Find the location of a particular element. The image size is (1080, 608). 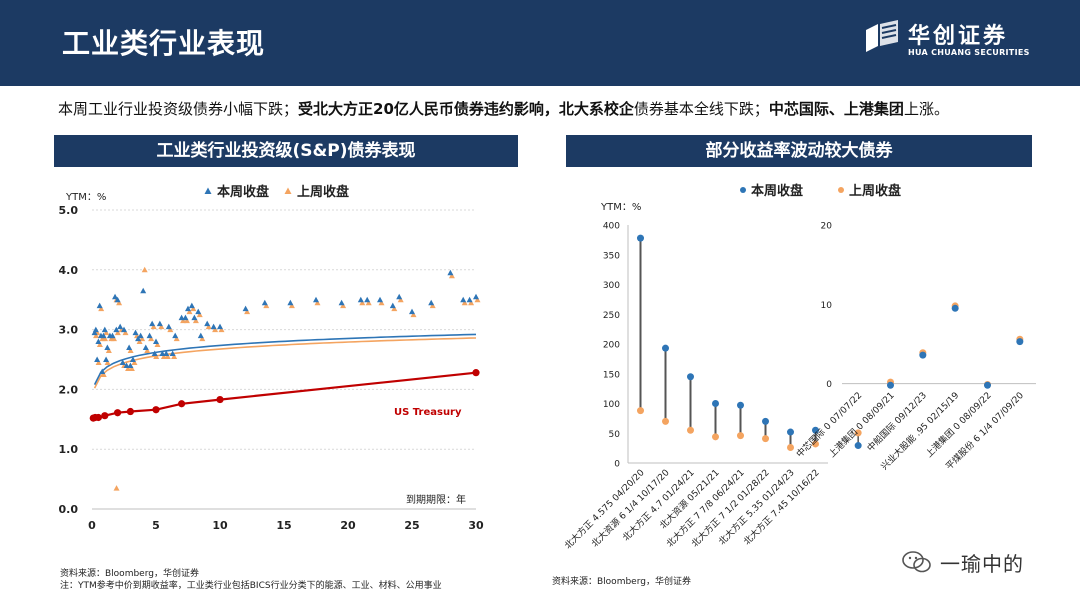

y-tick-label: 10 is located at coordinates (827, 306).